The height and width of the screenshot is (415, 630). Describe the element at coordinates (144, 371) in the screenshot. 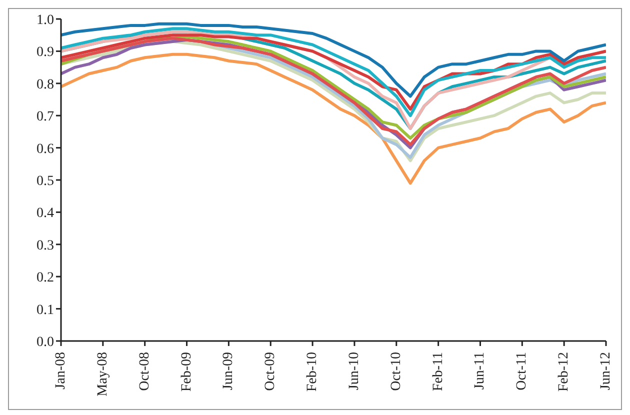

I see `x-tick-label: Oct-08` at that location.